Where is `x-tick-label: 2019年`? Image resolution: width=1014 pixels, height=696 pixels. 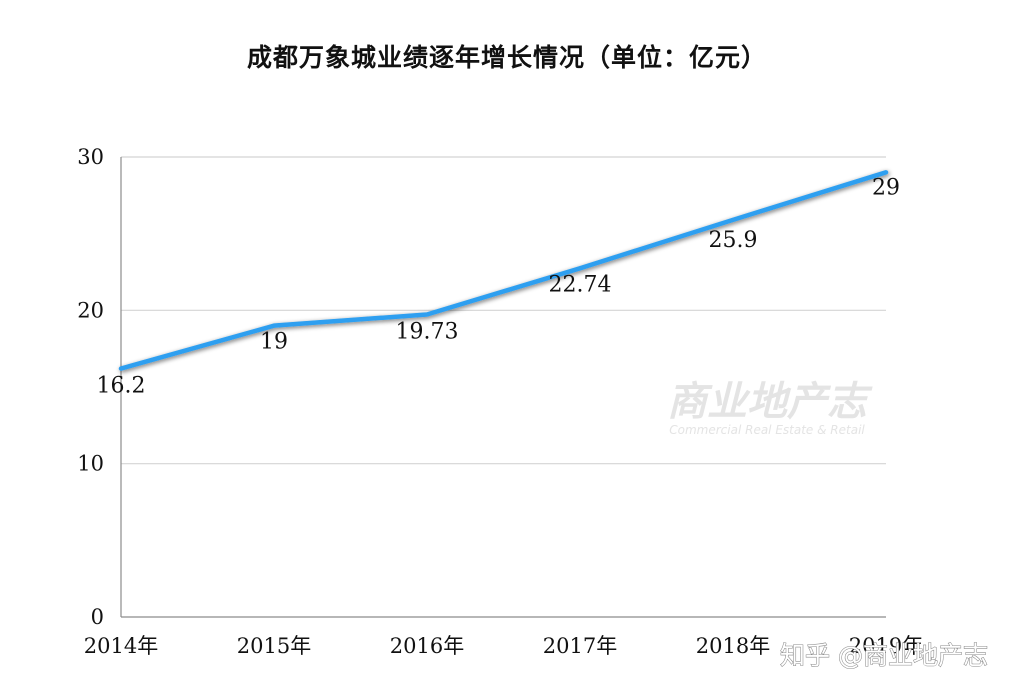 x-tick-label: 2019年 is located at coordinates (886, 646).